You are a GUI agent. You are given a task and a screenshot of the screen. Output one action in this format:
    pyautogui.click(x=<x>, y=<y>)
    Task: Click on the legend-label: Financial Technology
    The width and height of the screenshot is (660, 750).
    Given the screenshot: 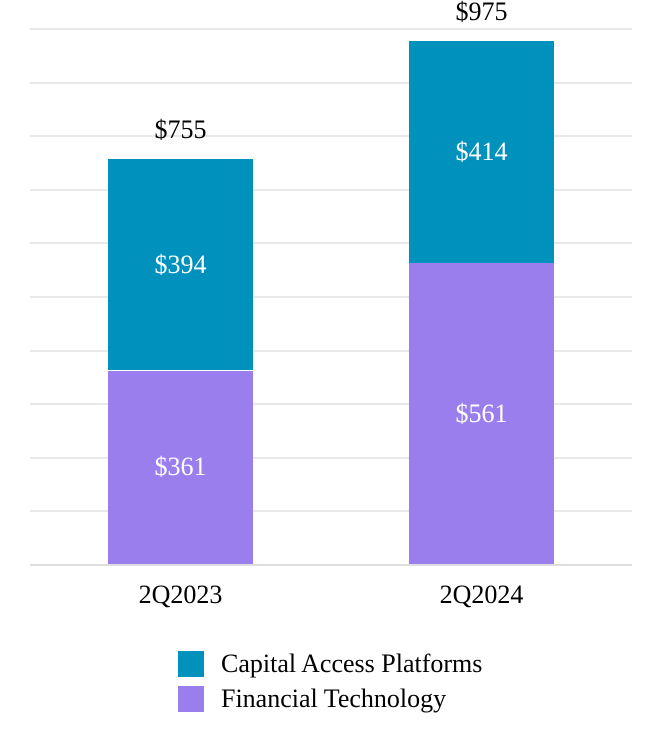 What is the action you would take?
    pyautogui.click(x=334, y=698)
    